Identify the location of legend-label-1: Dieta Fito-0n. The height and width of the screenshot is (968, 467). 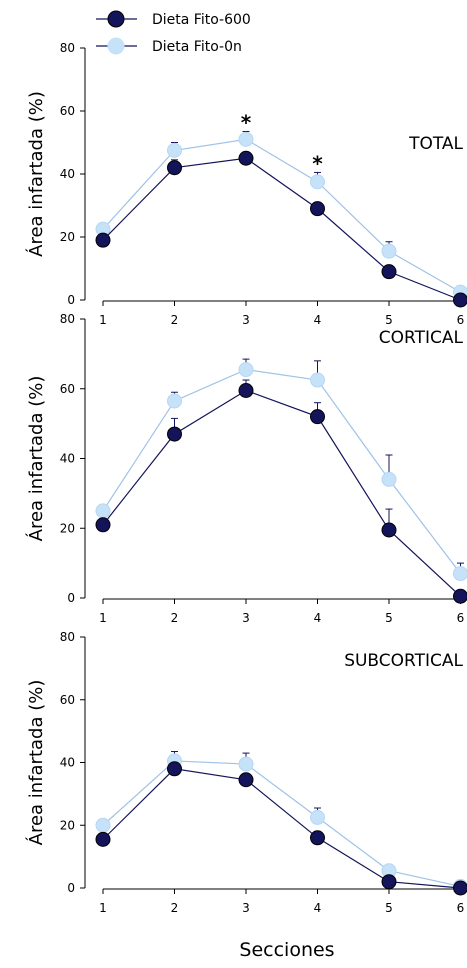
(197, 47).